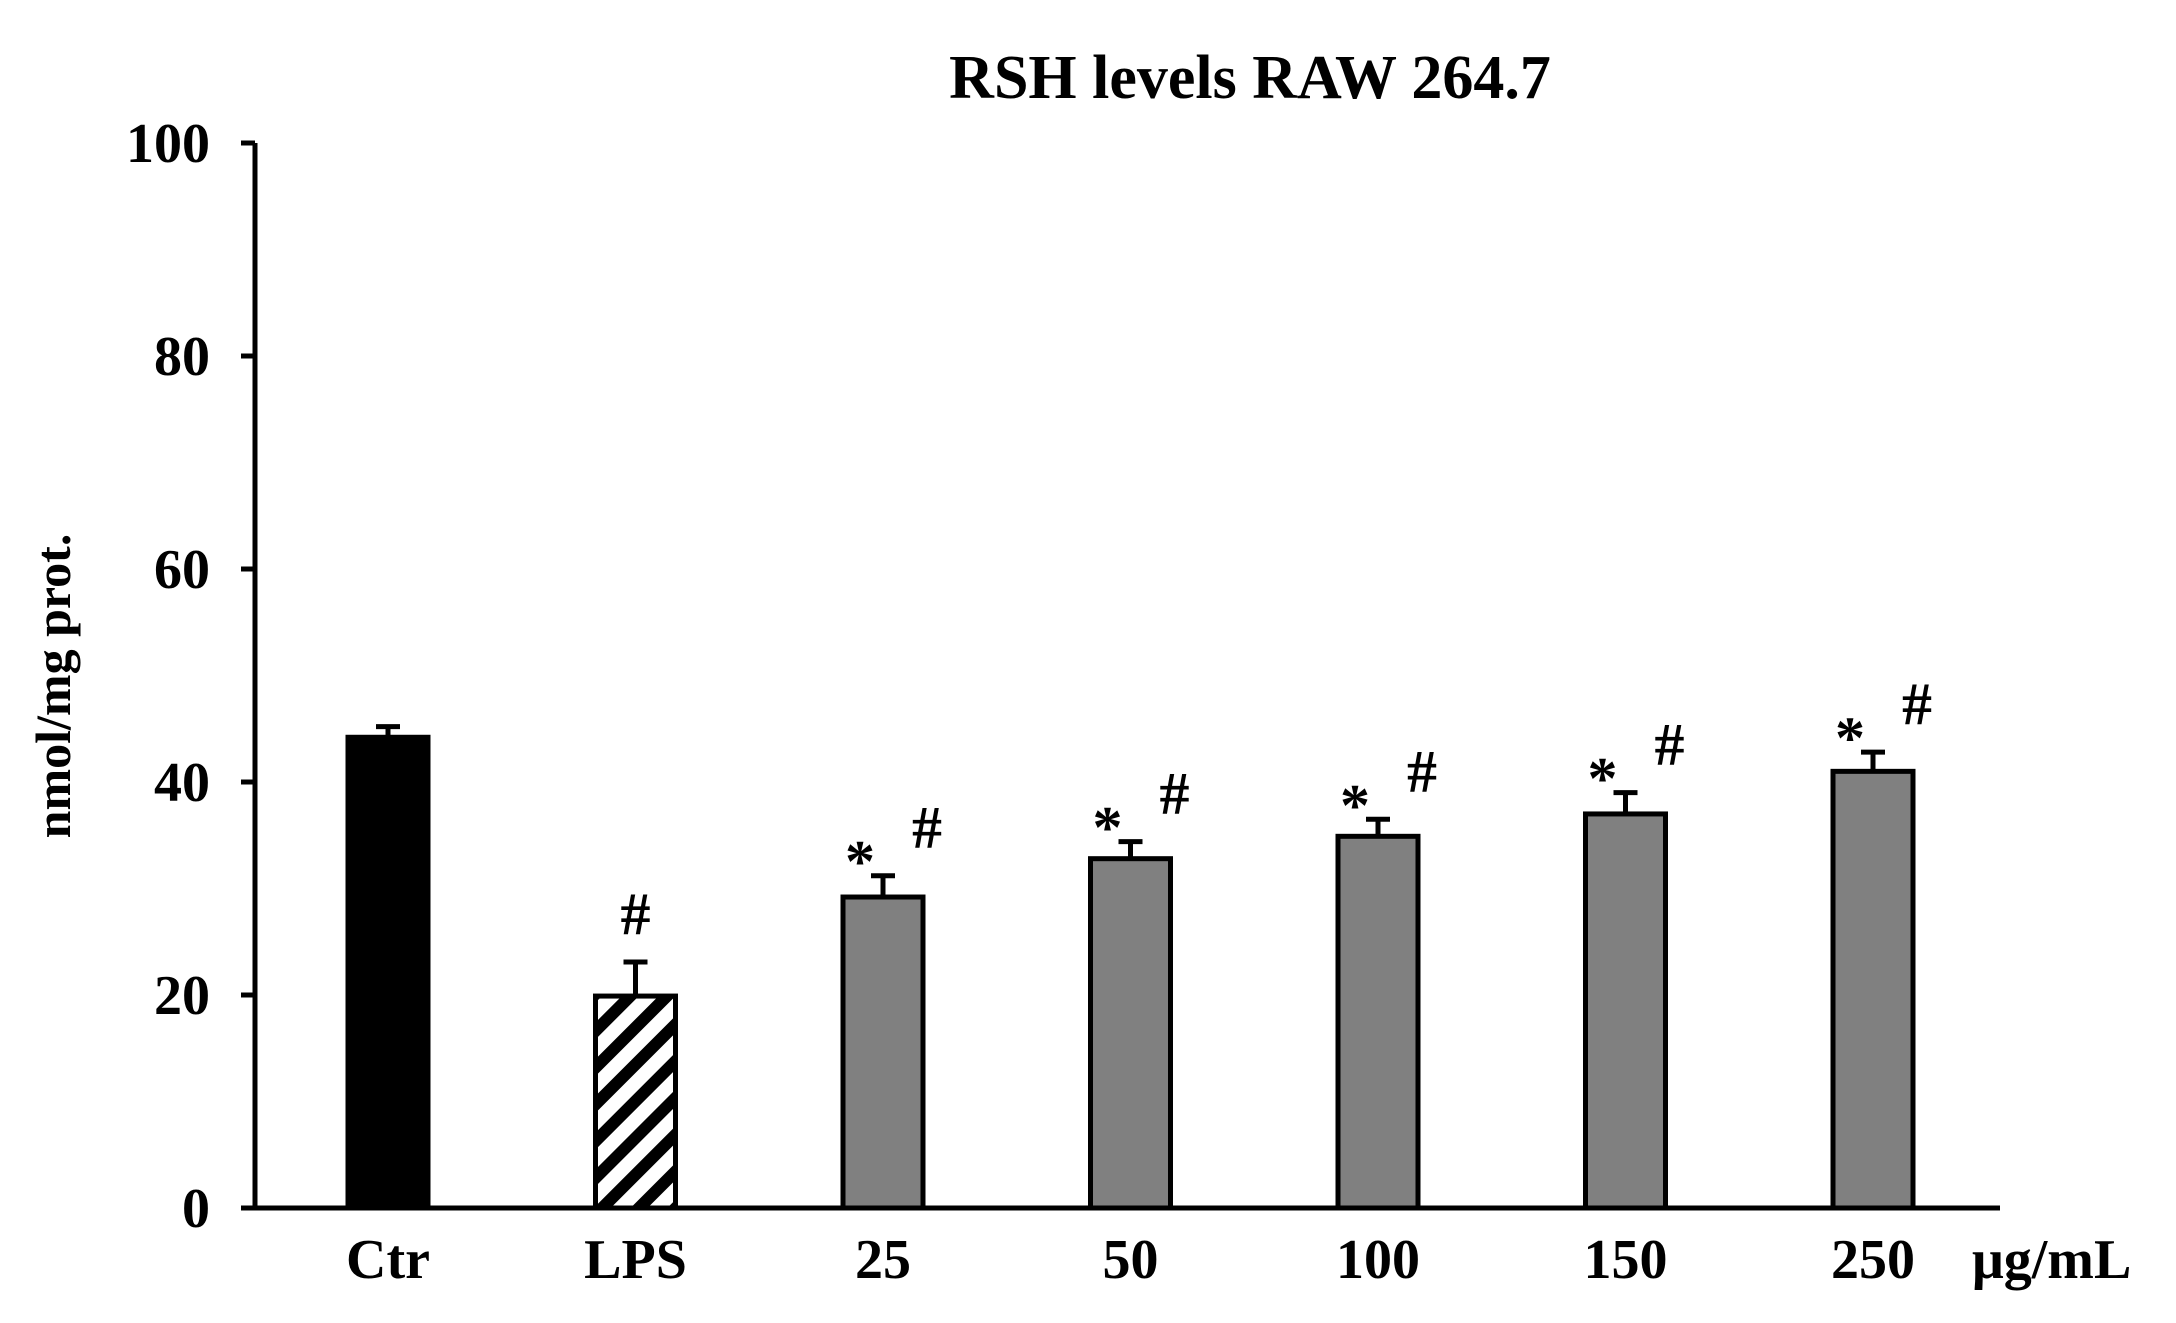 The image size is (2176, 1323). Describe the element at coordinates (182, 357) in the screenshot. I see `y-tick-label-80: 80` at that location.